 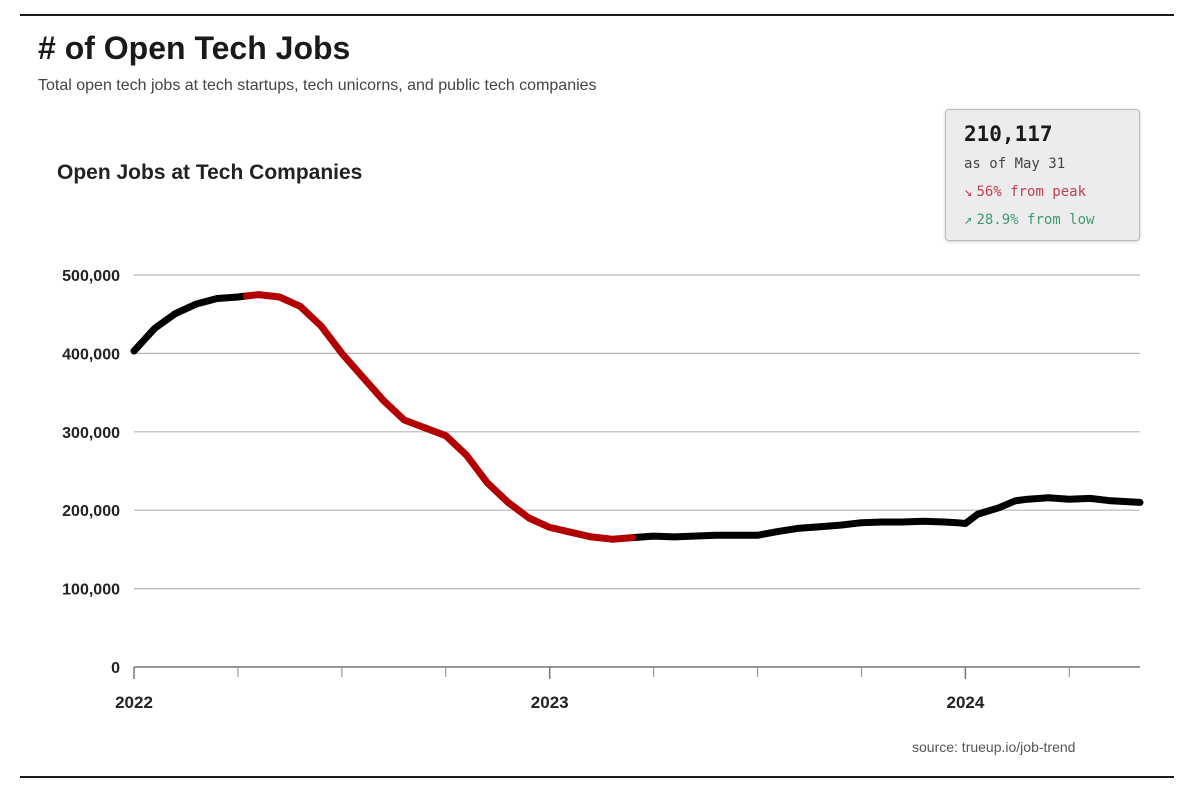 What do you see at coordinates (439, 417) in the screenshot?
I see `series-line-decline` at bounding box center [439, 417].